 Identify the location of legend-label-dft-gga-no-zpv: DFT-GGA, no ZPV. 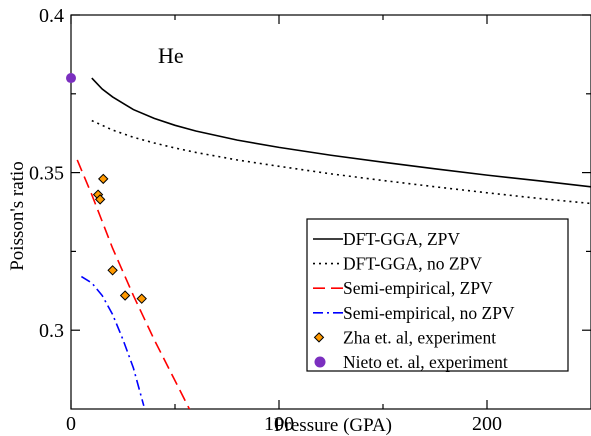
(412, 264).